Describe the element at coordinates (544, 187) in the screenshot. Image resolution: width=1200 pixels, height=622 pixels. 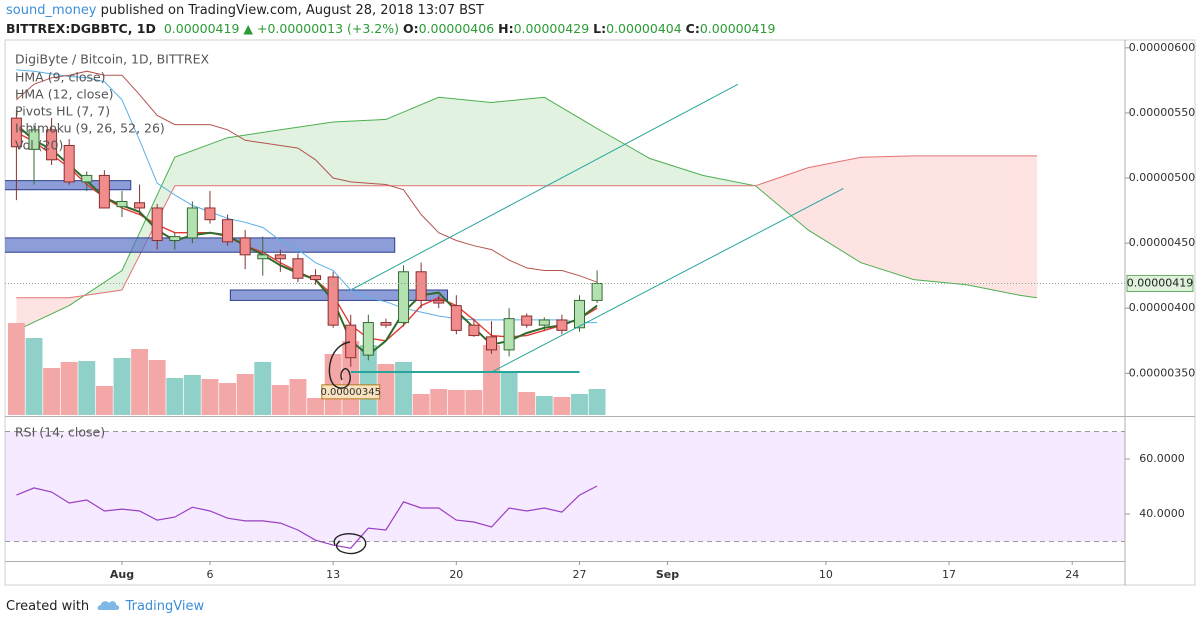
I see `trend-line` at that location.